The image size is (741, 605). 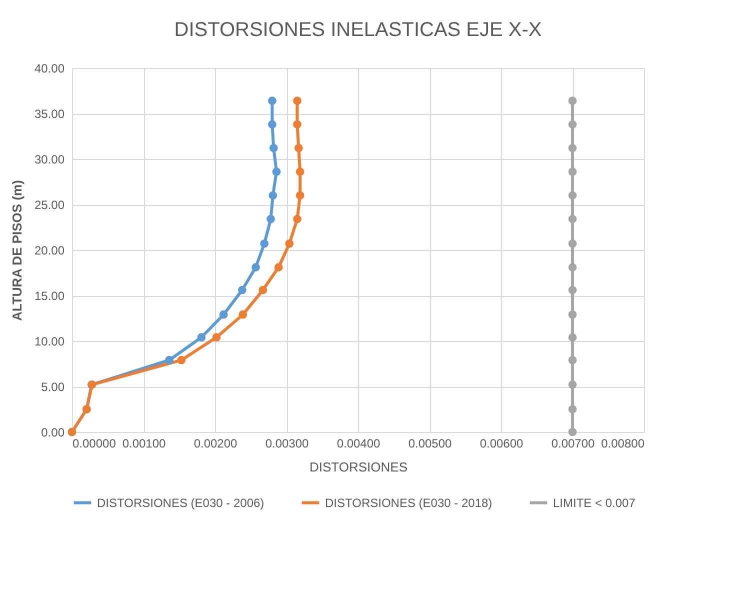 What do you see at coordinates (49, 69) in the screenshot?
I see `y-tick-label: 40.00` at bounding box center [49, 69].